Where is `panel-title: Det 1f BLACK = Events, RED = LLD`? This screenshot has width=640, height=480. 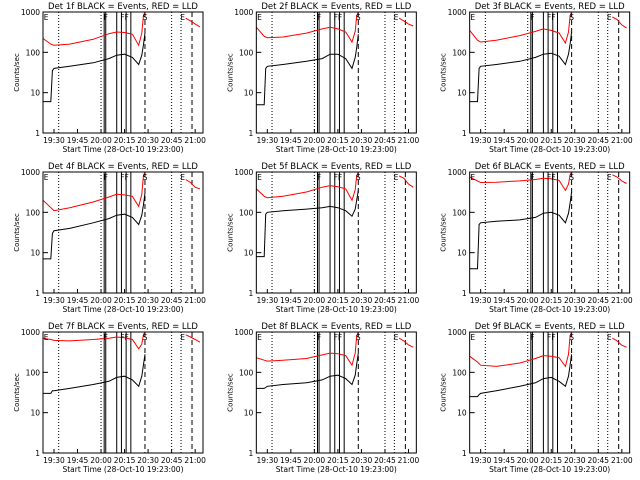 panel-title: Det 1f BLACK = Events, RED = LLD is located at coordinates (123, 7).